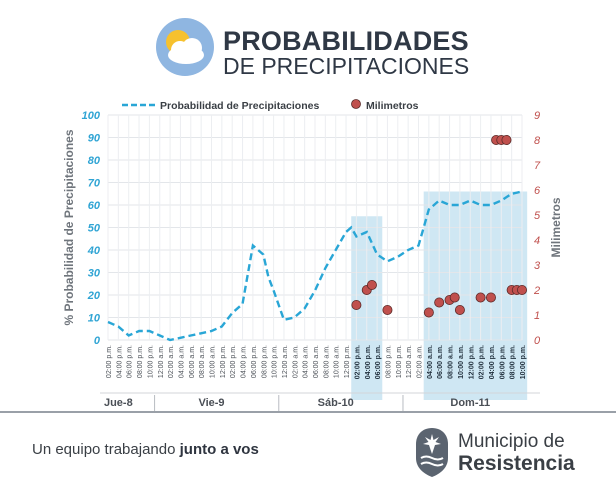 This screenshot has height=493, width=616. Describe the element at coordinates (470, 403) in the screenshot. I see `day-label: Dom-11` at that location.